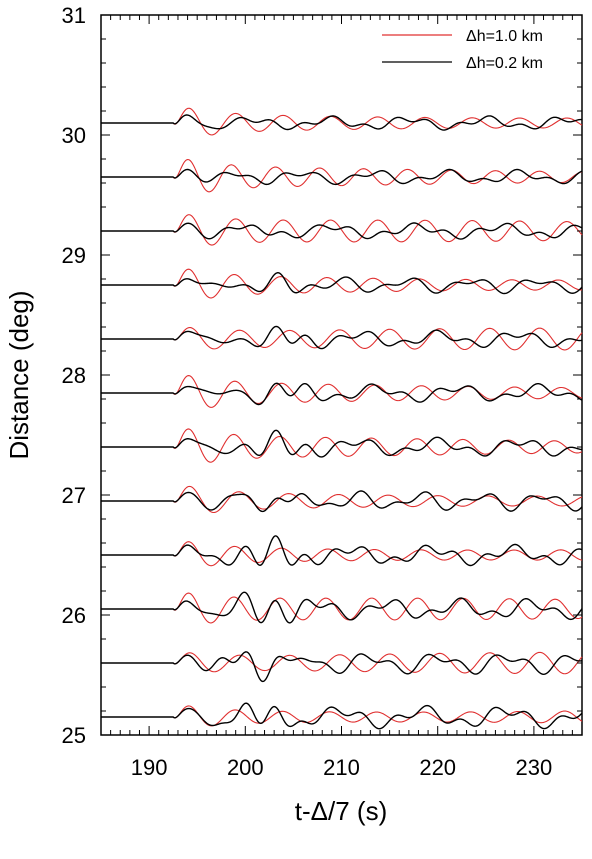  What do you see at coordinates (74, 135) in the screenshot?
I see `y-tick-label: 30` at bounding box center [74, 135].